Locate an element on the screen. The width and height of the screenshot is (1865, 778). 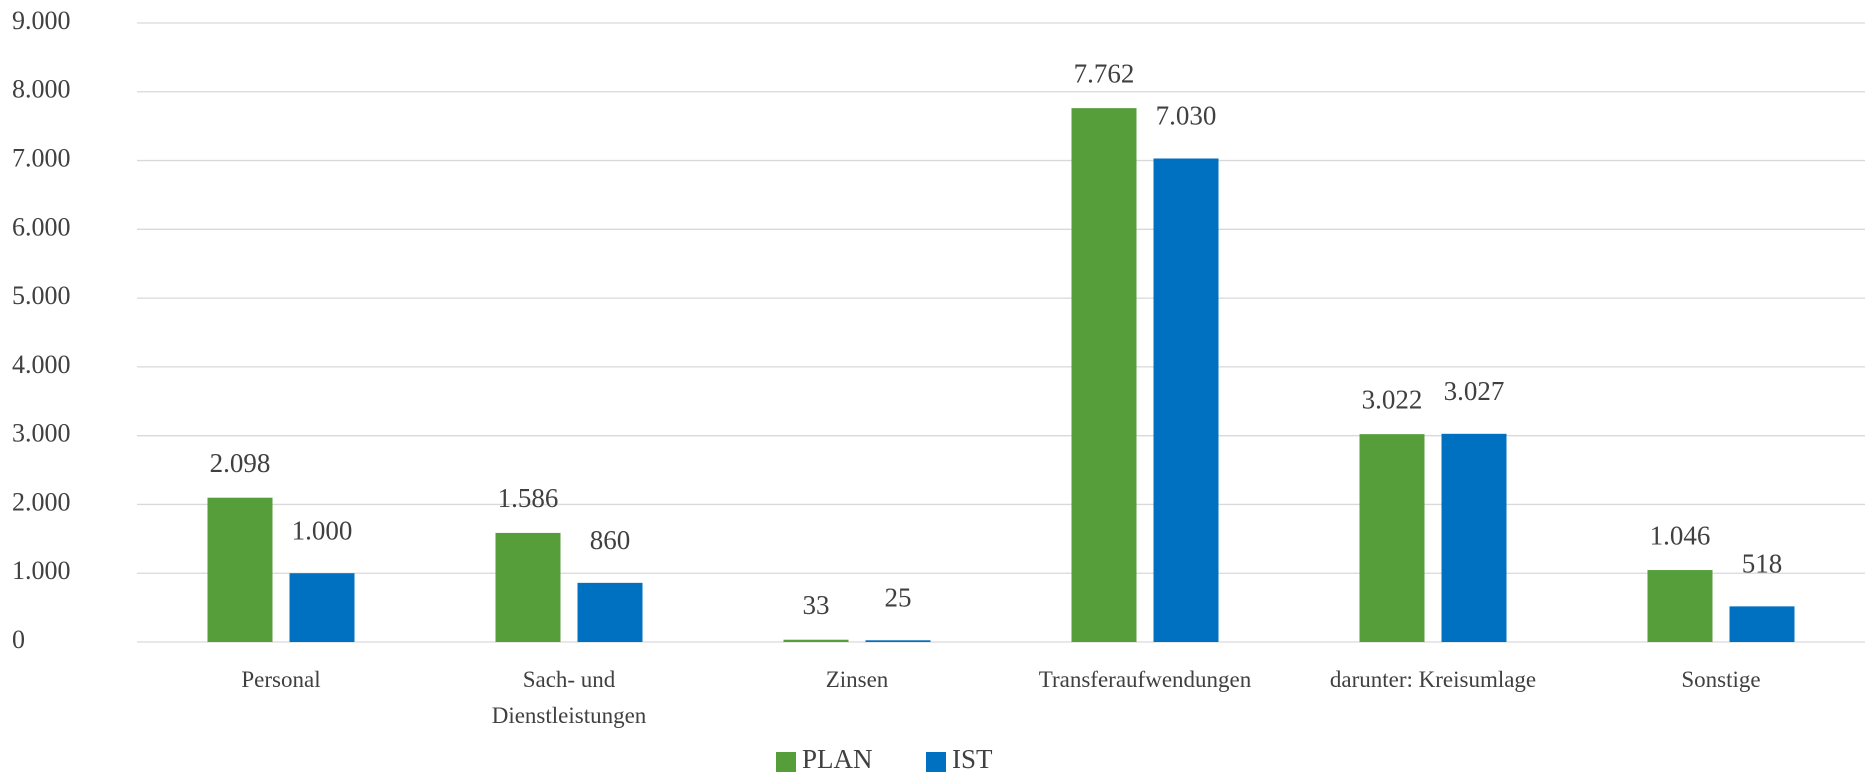
y-tick-label: 4.000 is located at coordinates (41, 364).